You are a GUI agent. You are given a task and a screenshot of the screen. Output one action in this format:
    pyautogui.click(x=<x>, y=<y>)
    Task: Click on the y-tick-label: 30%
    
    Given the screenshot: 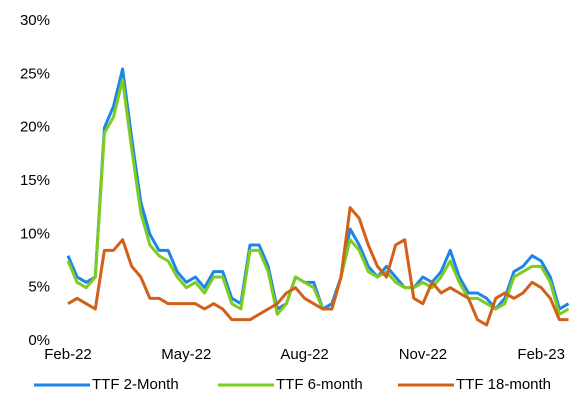 What is the action you would take?
    pyautogui.click(x=35, y=20)
    